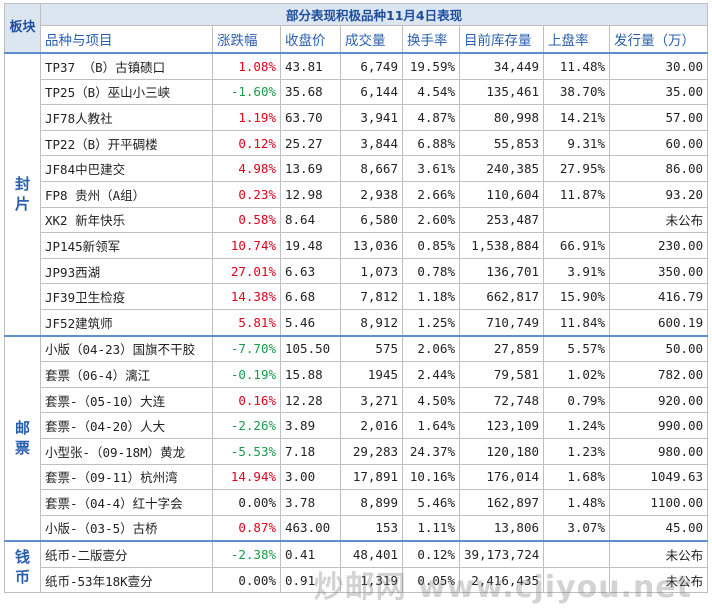  Describe the element at coordinates (576, 220) in the screenshot. I see `cell` at that location.